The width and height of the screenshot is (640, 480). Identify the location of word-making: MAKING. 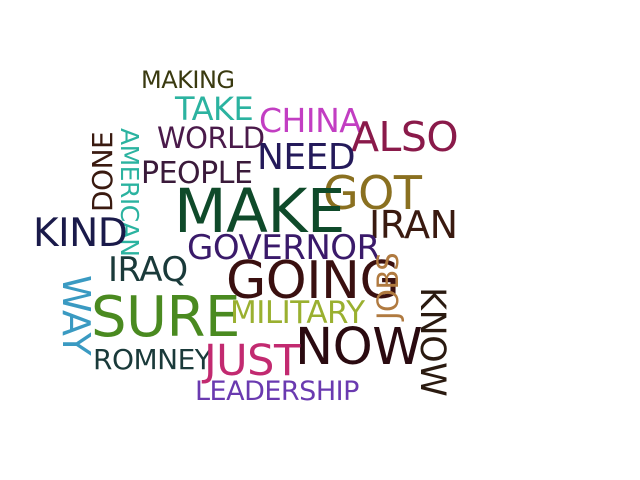
(188, 80).